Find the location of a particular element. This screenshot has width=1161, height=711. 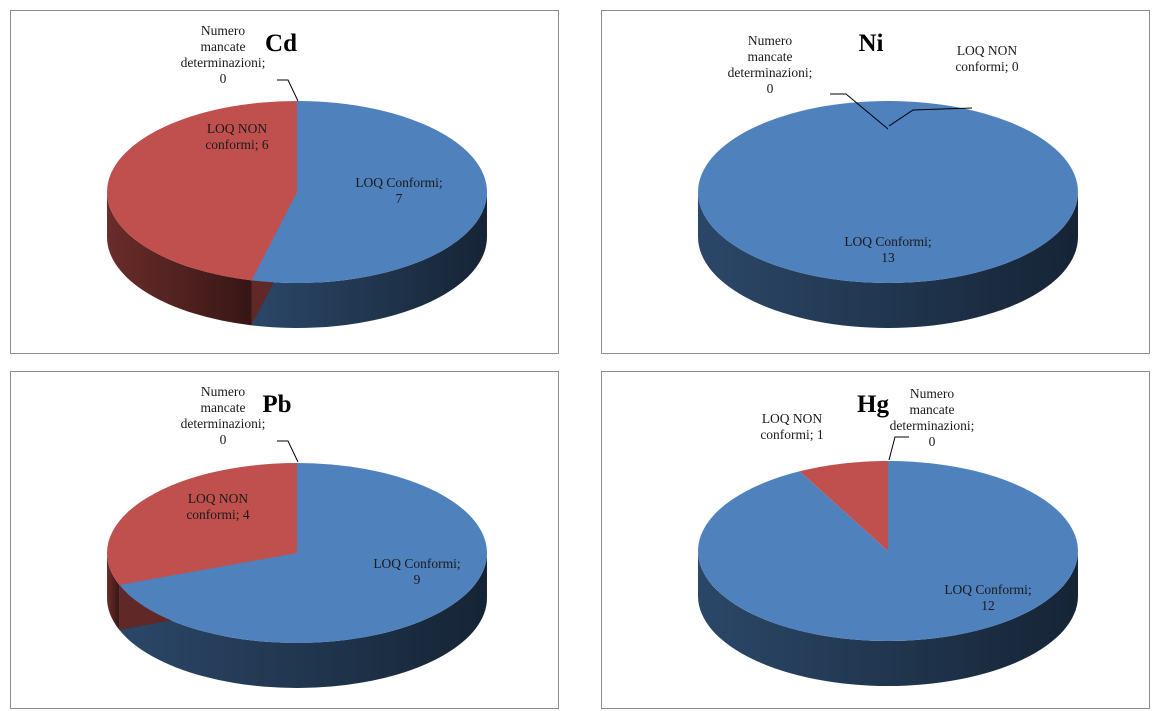

data-label-loq-non-conformi: LOQ NON conformi; 0 is located at coordinates (987, 58).